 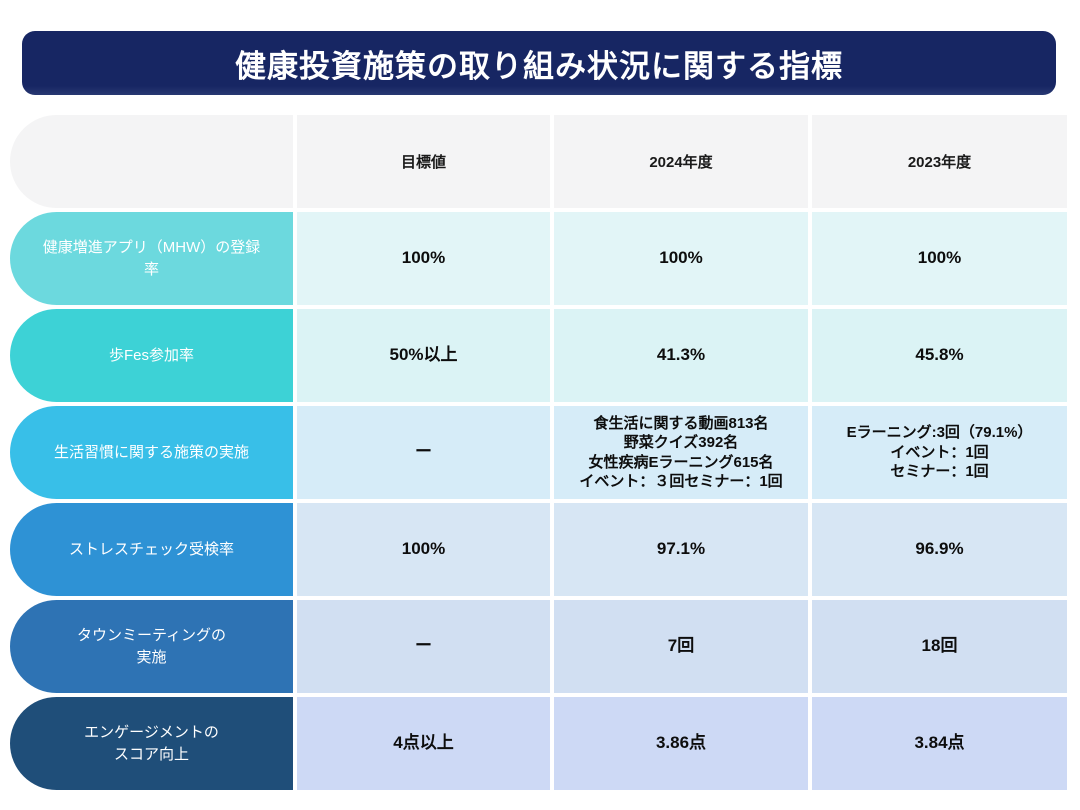 What do you see at coordinates (151, 549) in the screenshot?
I see `row-label: ストレスチェック受検率` at bounding box center [151, 549].